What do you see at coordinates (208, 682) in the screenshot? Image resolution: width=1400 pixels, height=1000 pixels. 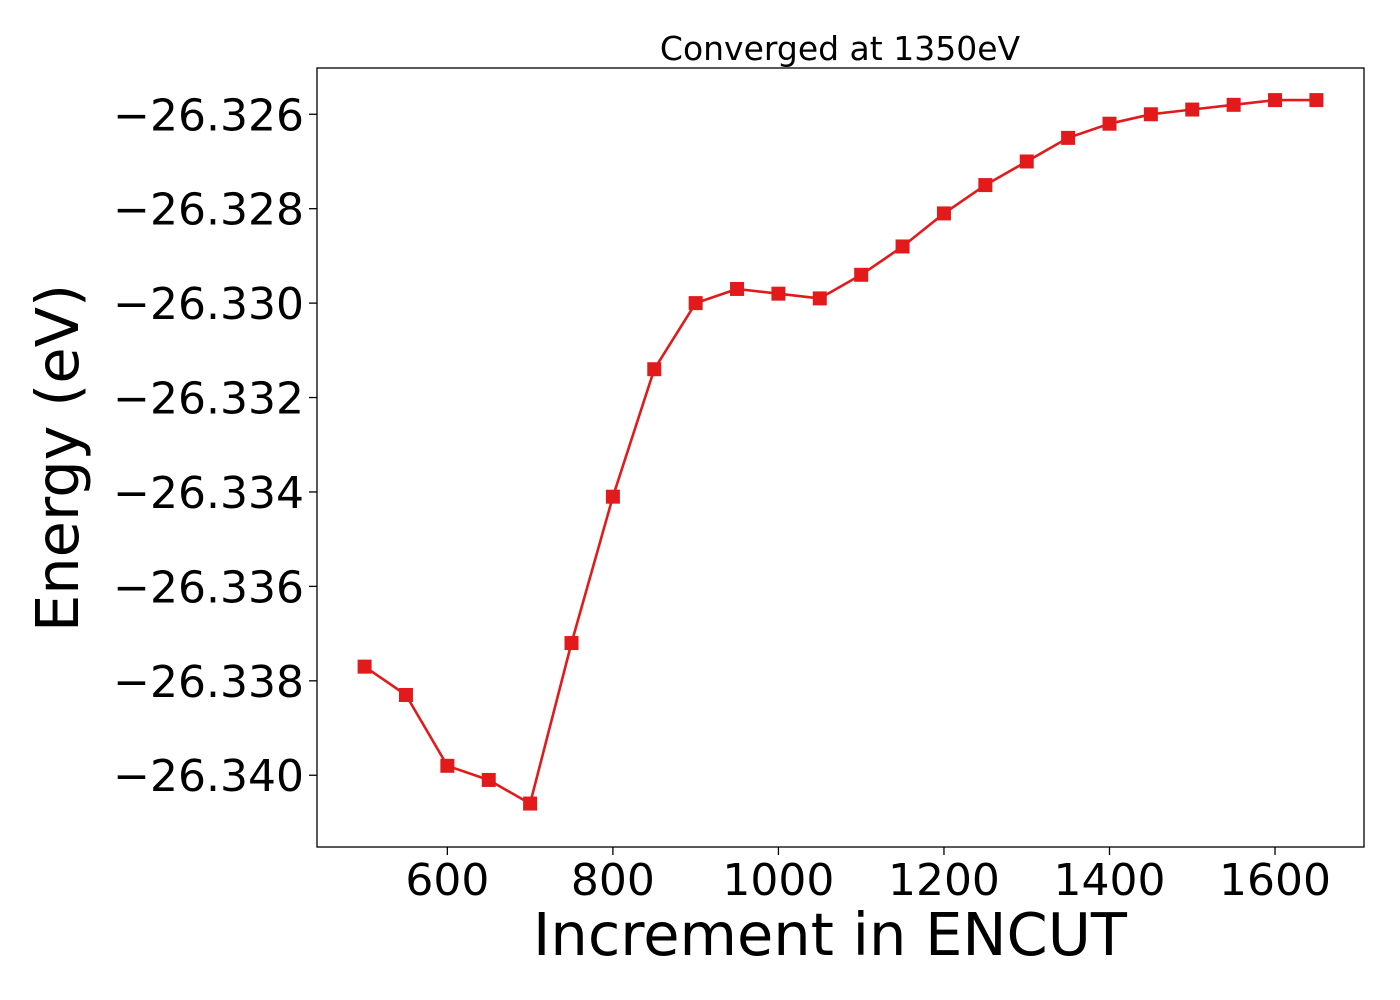 I see `y-tick-label: −26.338` at bounding box center [208, 682].